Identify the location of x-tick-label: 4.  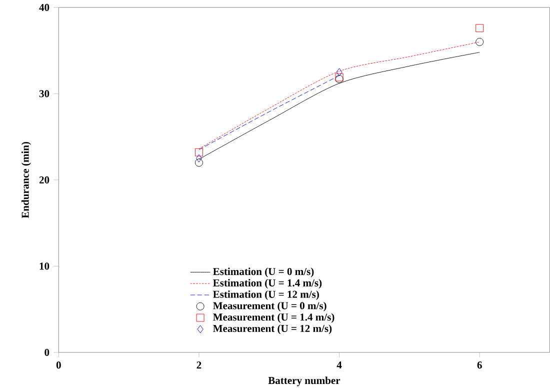
(339, 364).